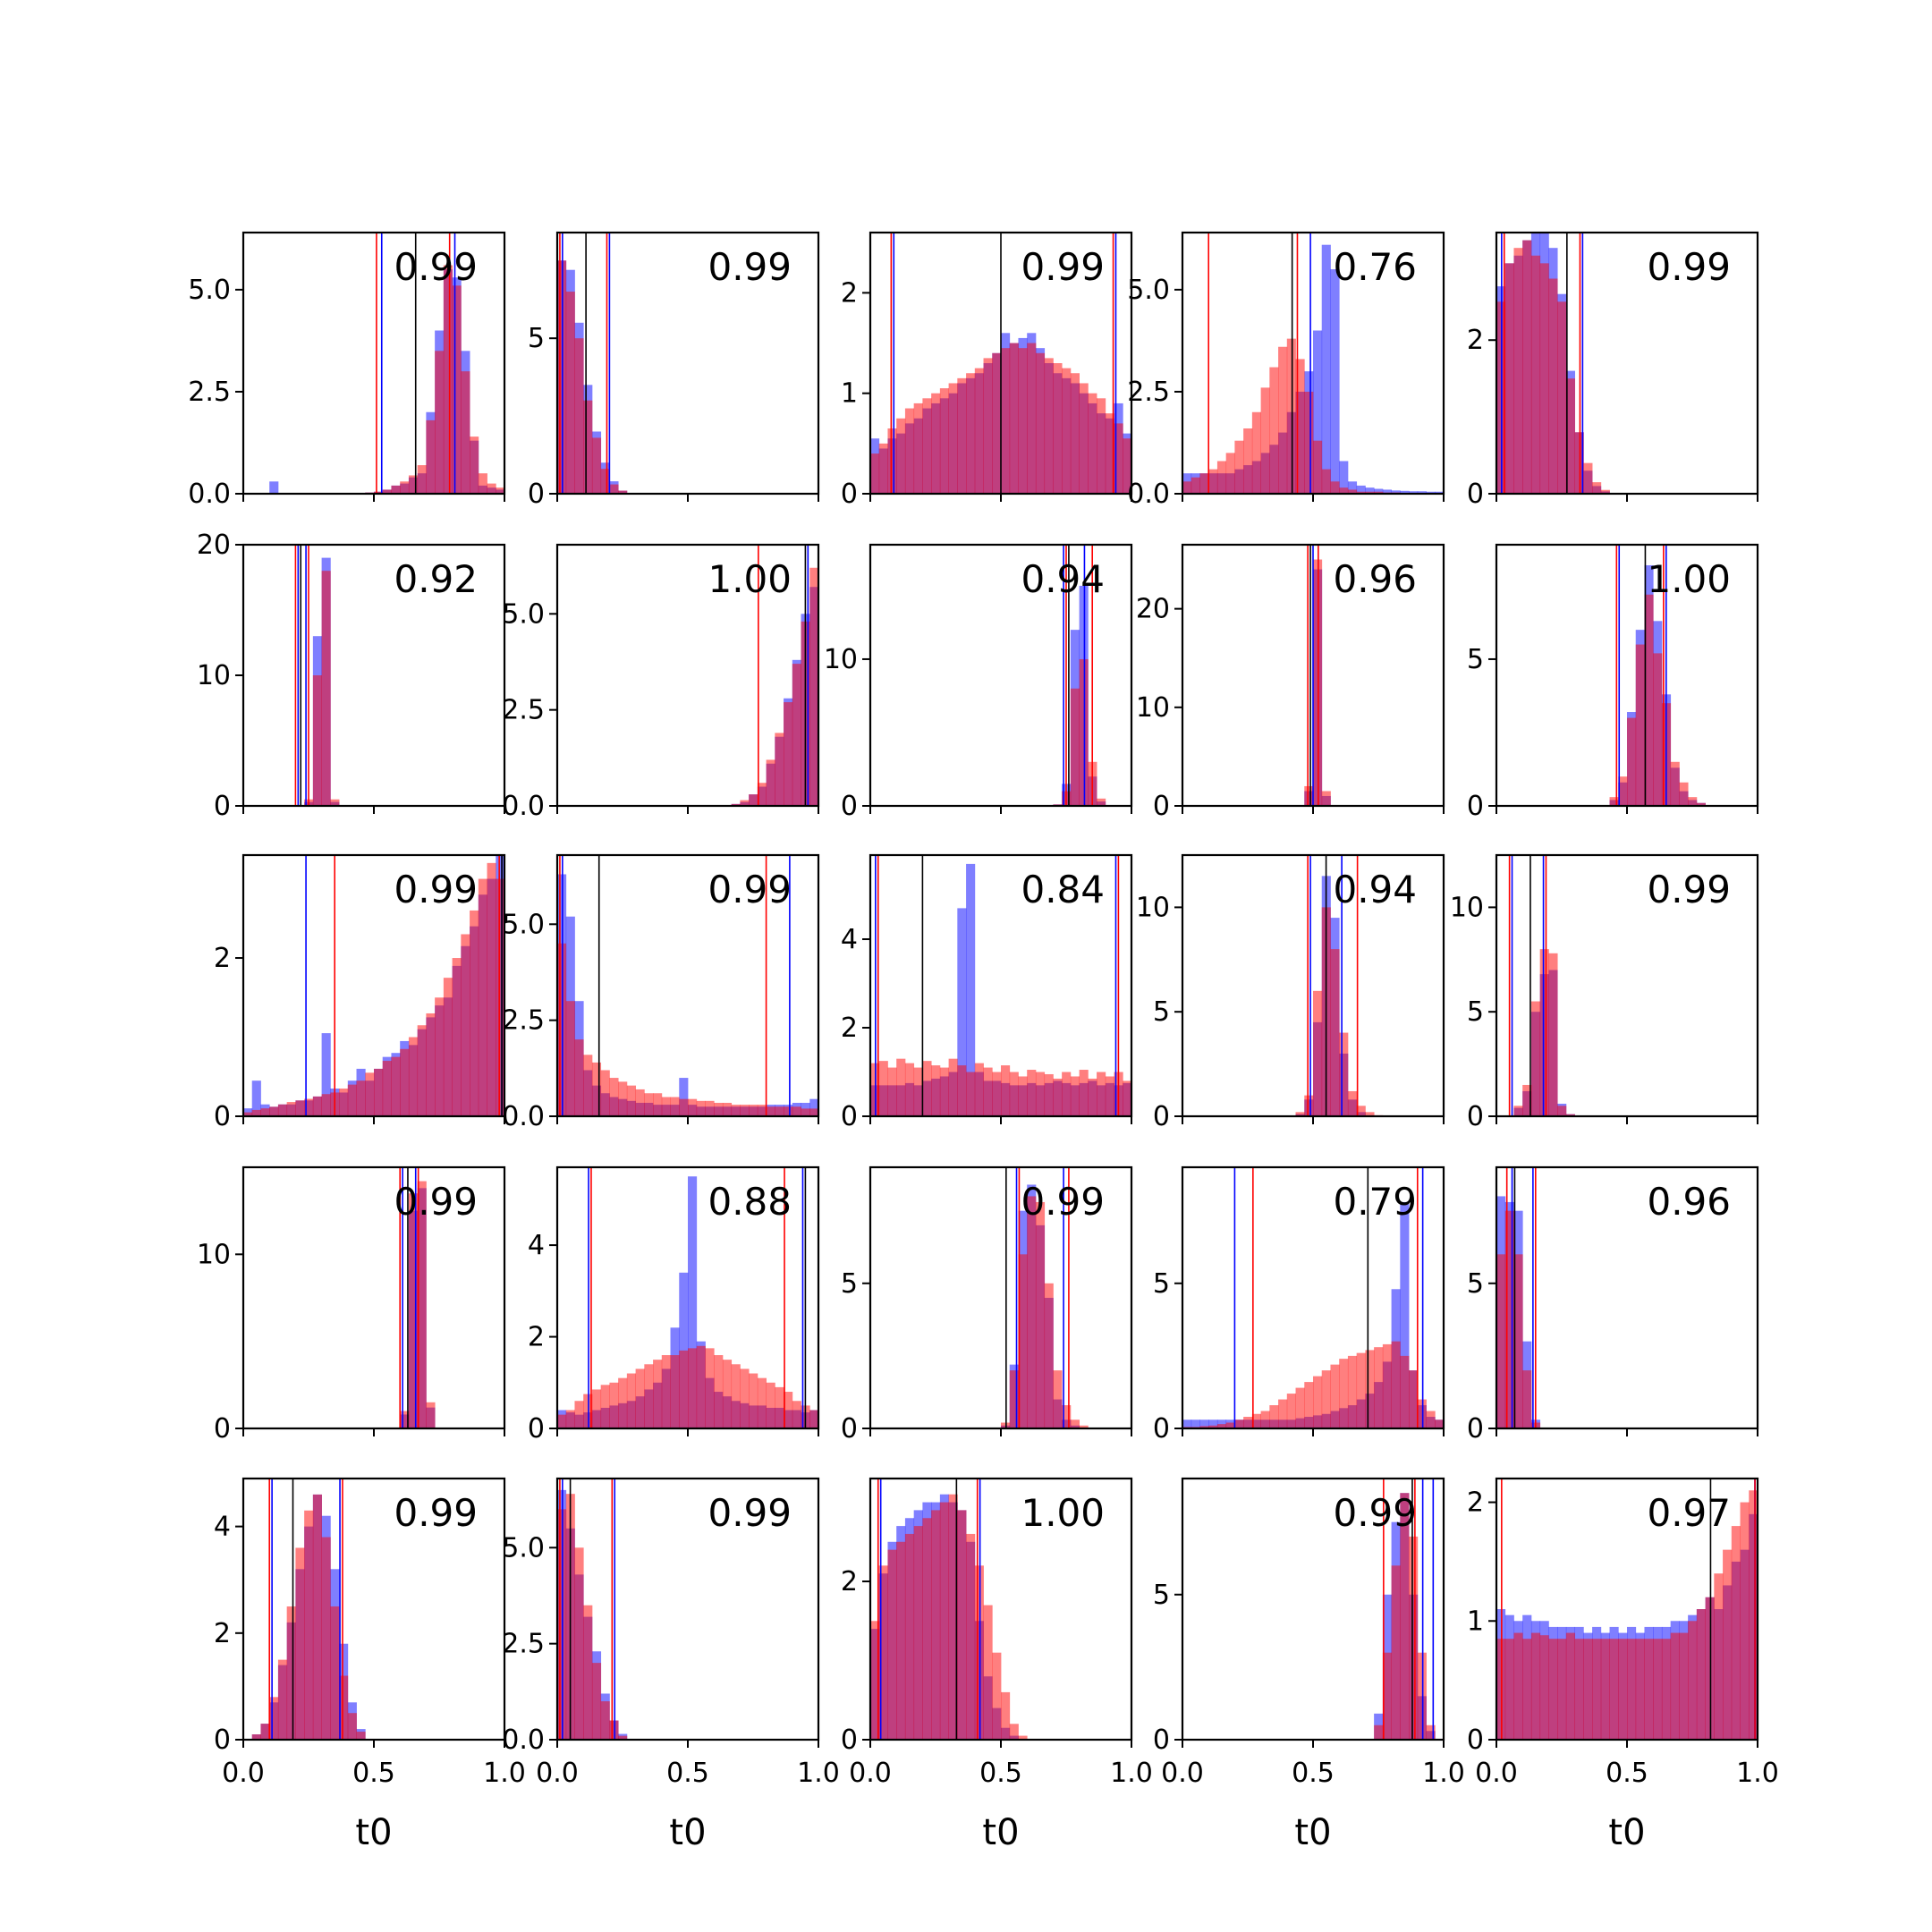 This screenshot has height=1932, width=1932. I want to click on y-tick-label: 1, so click(849, 394).